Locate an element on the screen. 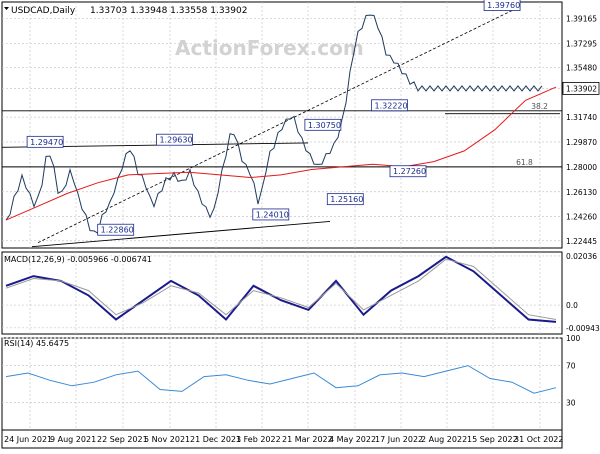  price-annotation: 1.32220 is located at coordinates (389, 105).